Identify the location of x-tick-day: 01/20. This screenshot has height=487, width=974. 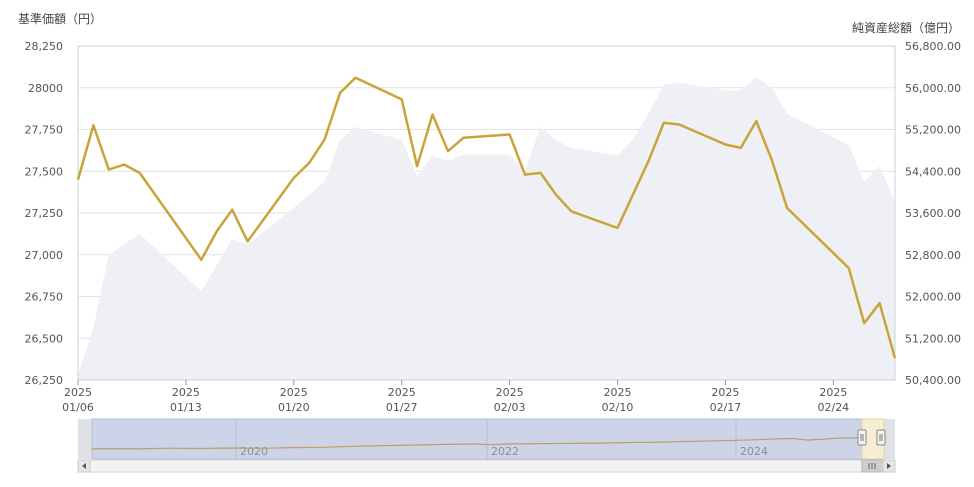
(294, 407).